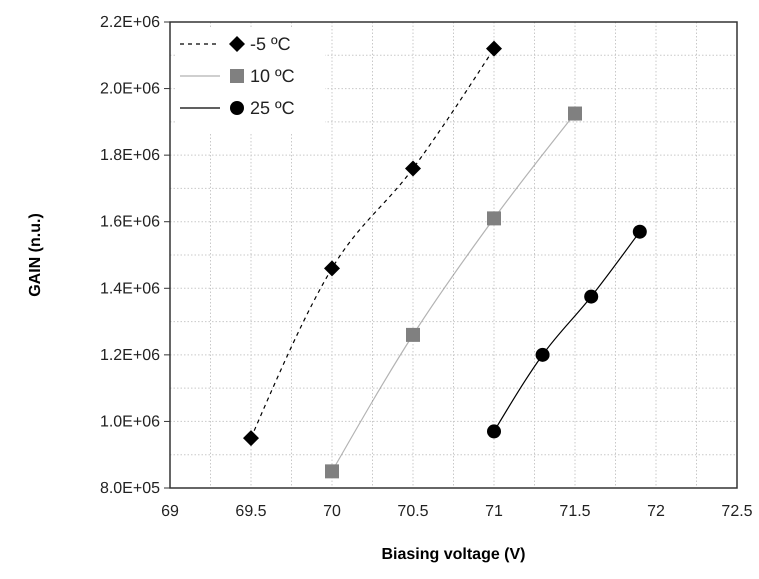  I want to click on legend-label: -5 ºC, so click(270, 44).